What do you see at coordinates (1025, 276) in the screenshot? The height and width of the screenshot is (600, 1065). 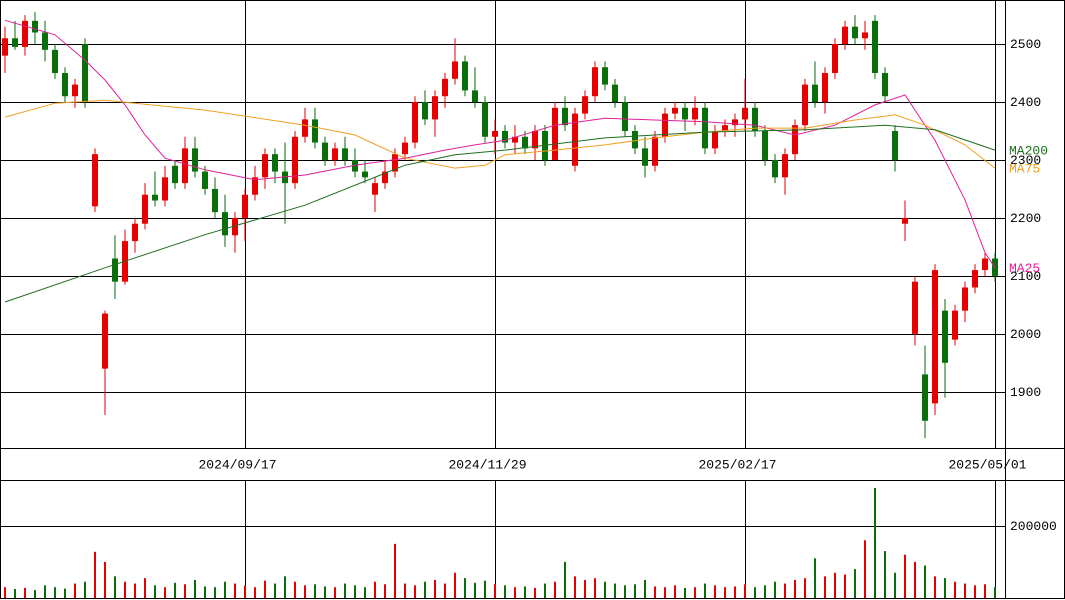 I see `y-tick-label: 2100` at bounding box center [1025, 276].